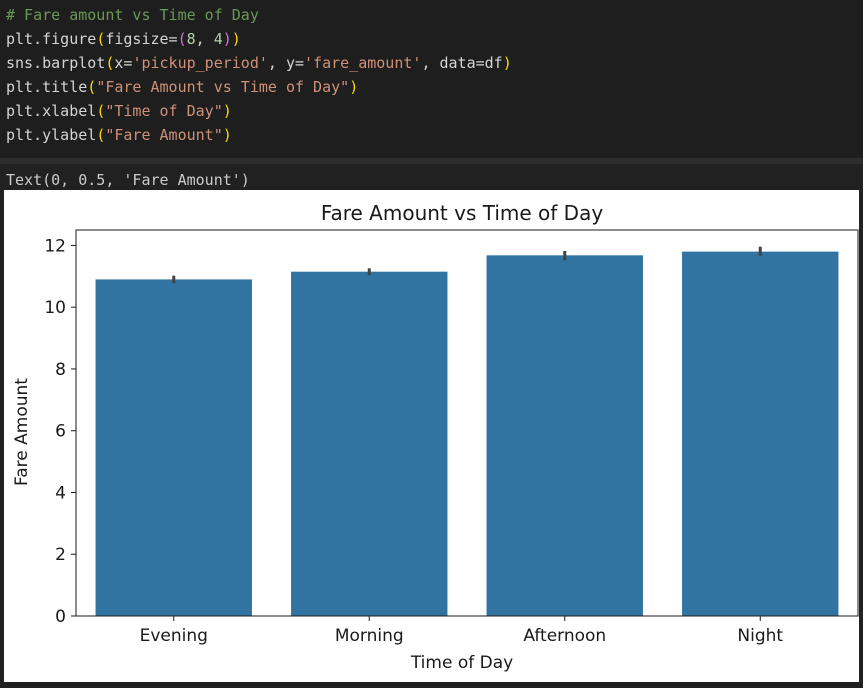 Image resolution: width=863 pixels, height=688 pixels. I want to click on code-token: "Time of Day", so click(164, 111).